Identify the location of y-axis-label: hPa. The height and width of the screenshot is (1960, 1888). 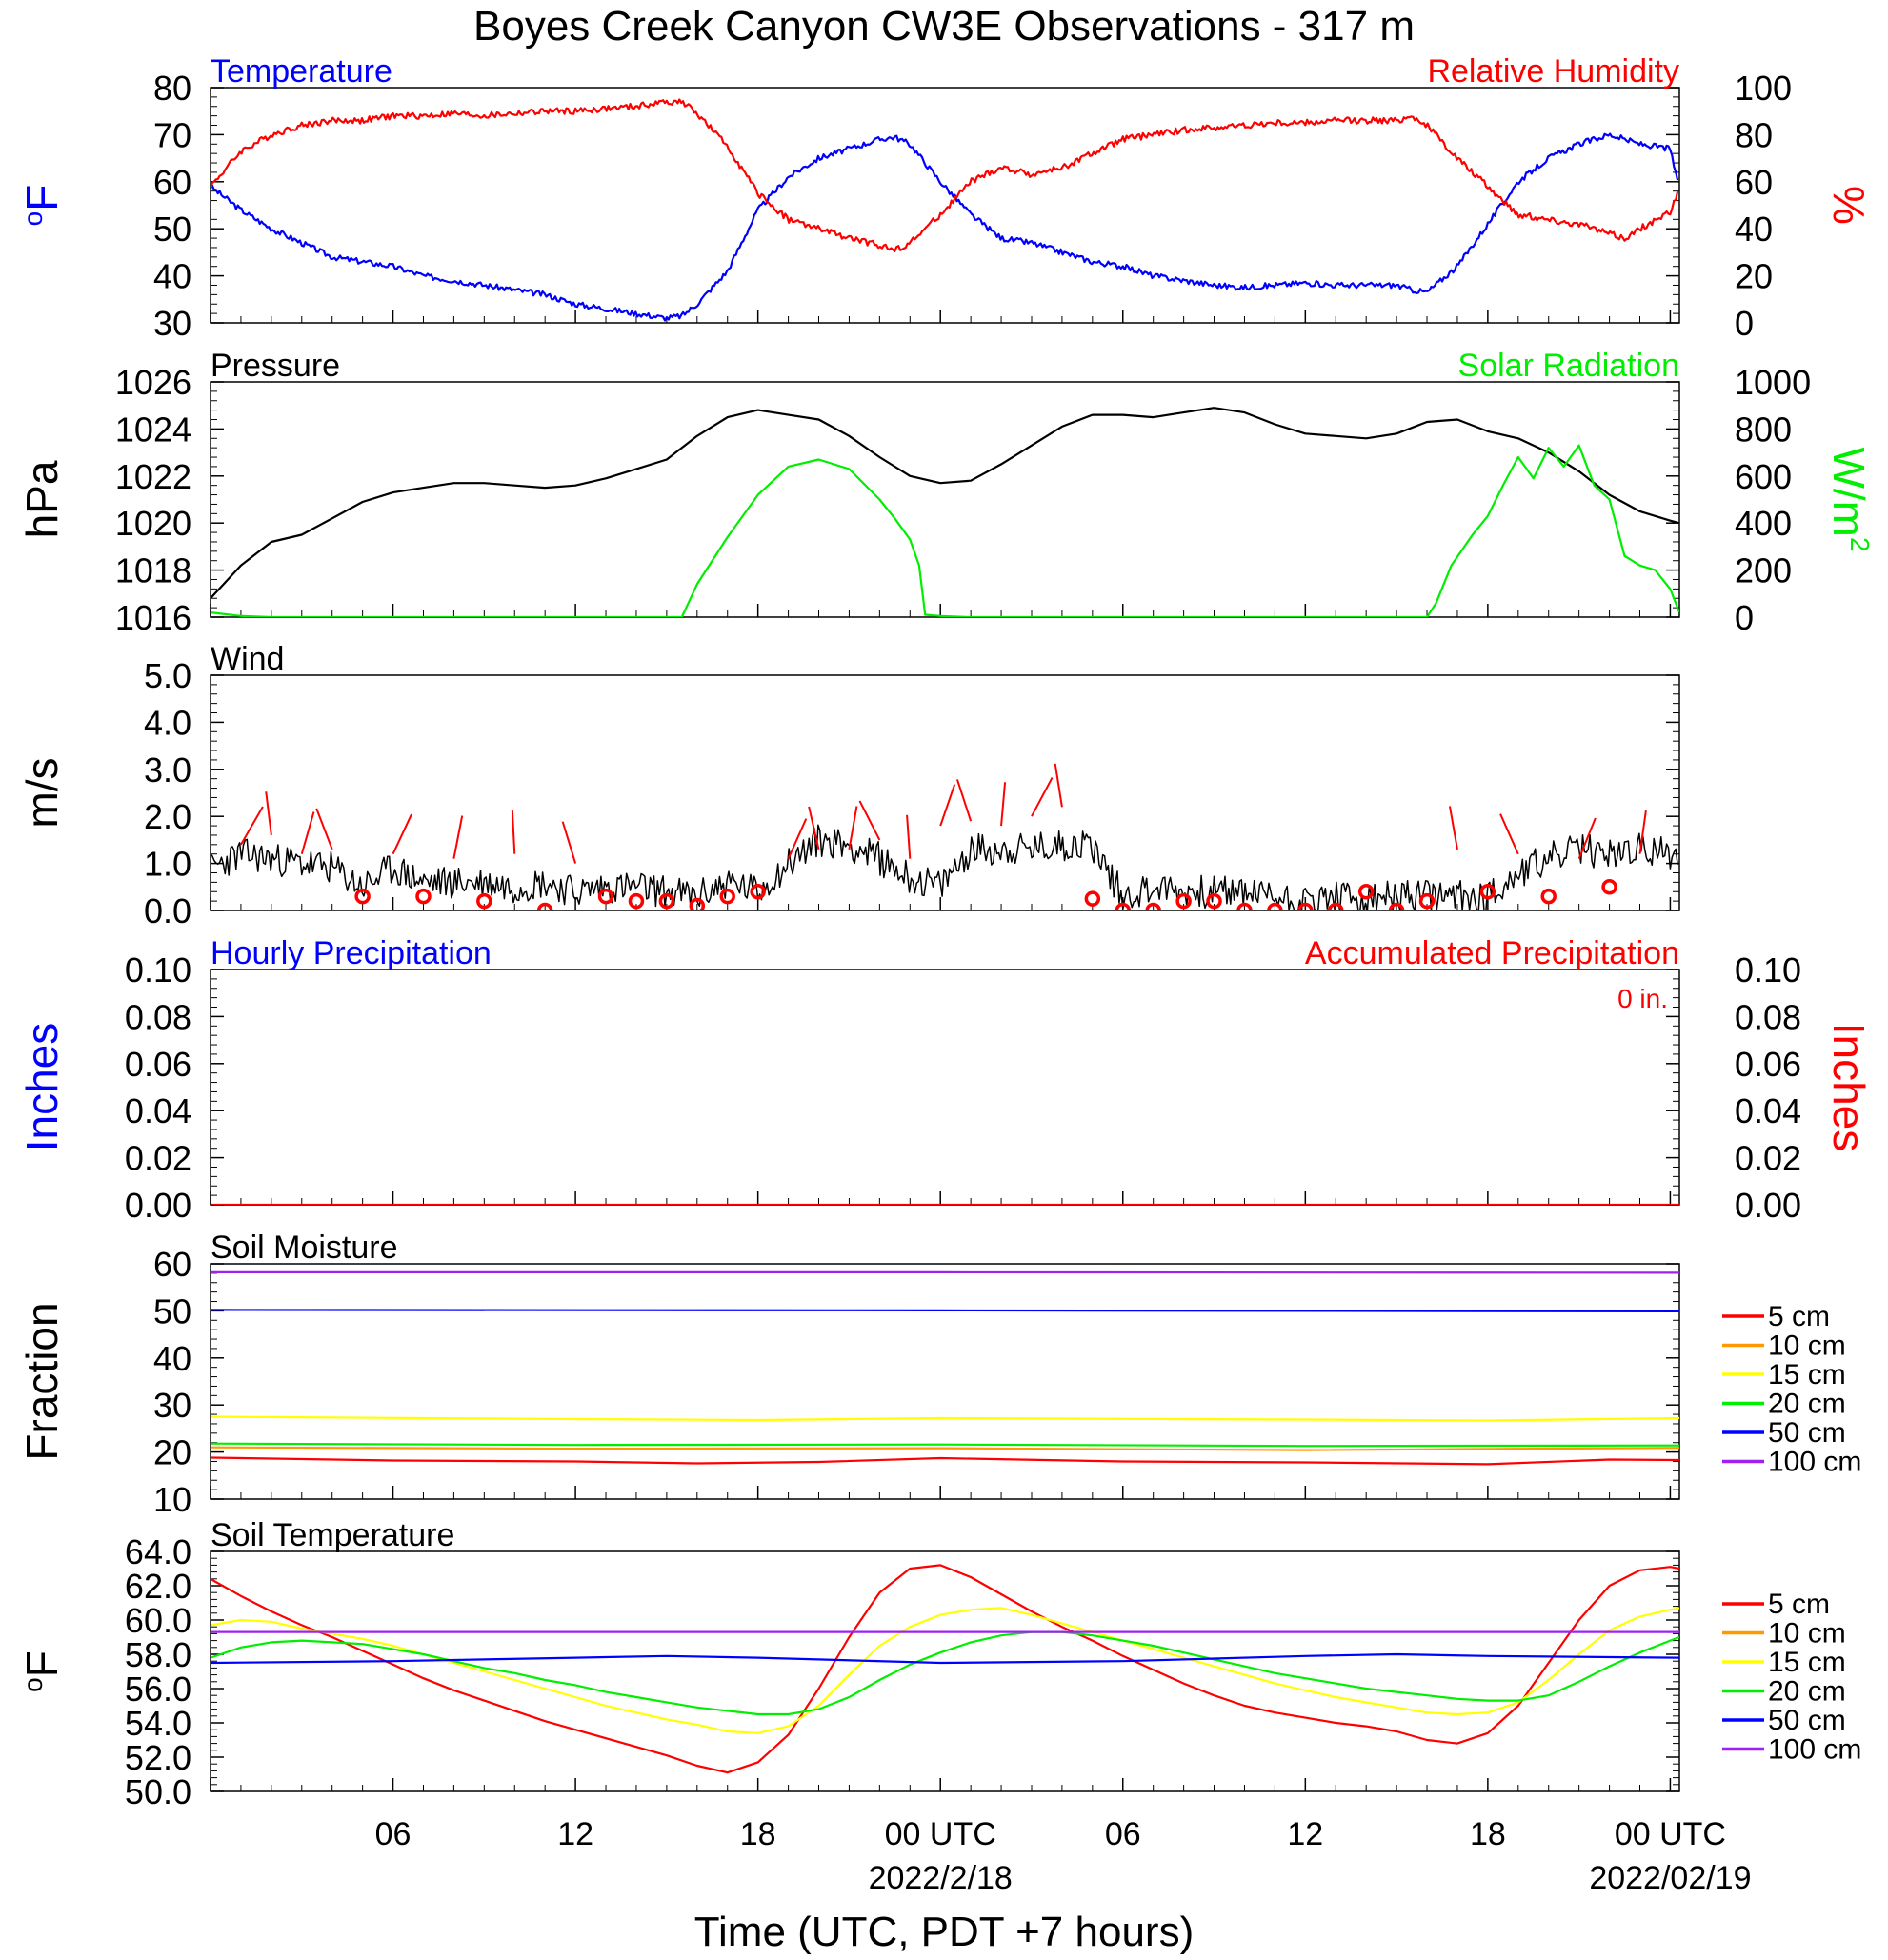
(42, 499).